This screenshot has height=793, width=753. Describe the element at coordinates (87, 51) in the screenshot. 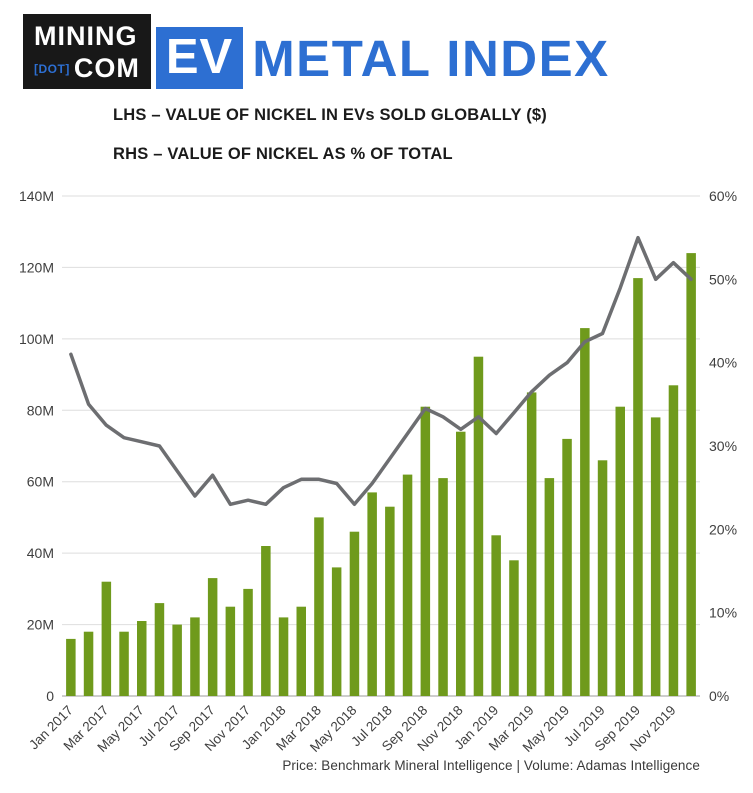

I see `mining-com-logo: MINING [DOT] COM` at that location.